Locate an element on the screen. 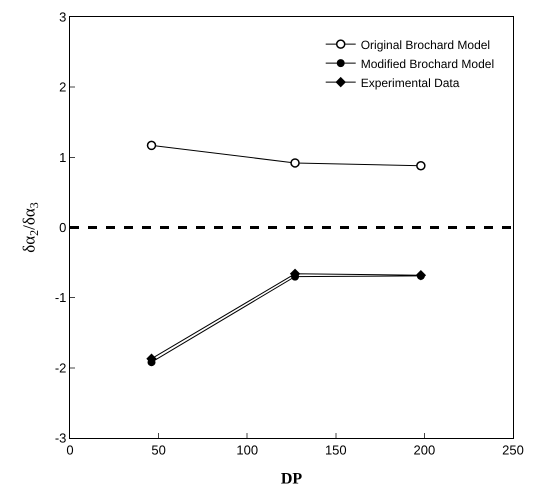 Image resolution: width=534 pixels, height=498 pixels. x-tick-label: 150 is located at coordinates (335, 450).